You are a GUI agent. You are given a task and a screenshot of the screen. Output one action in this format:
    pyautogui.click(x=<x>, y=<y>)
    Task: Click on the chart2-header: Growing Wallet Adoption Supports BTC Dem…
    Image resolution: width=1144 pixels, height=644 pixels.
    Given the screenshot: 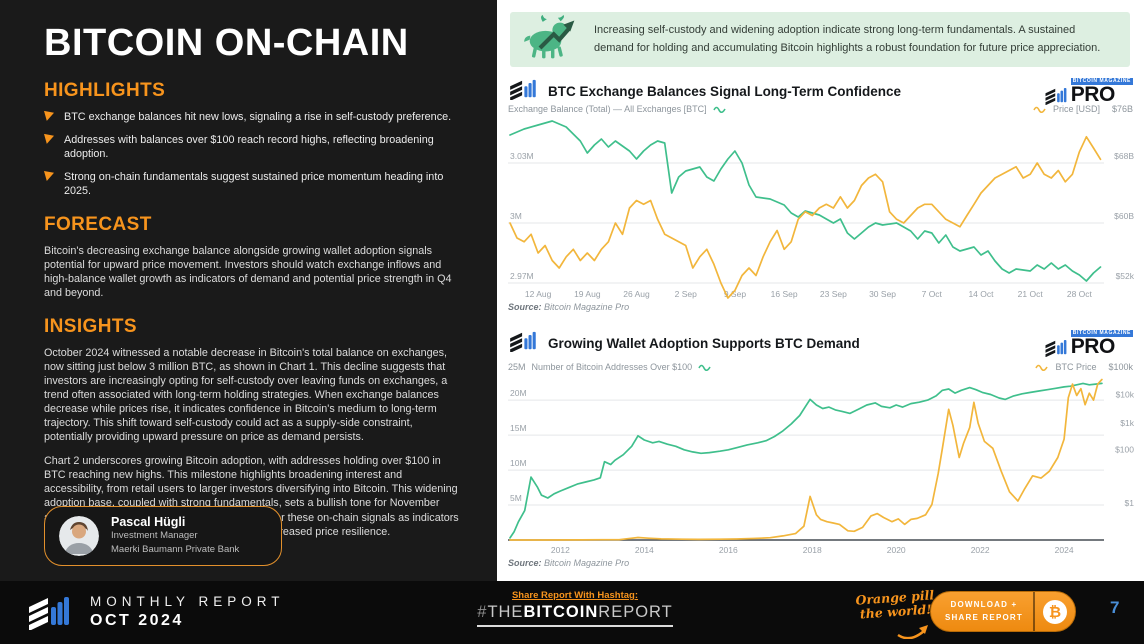 What is the action you would take?
    pyautogui.click(x=820, y=343)
    